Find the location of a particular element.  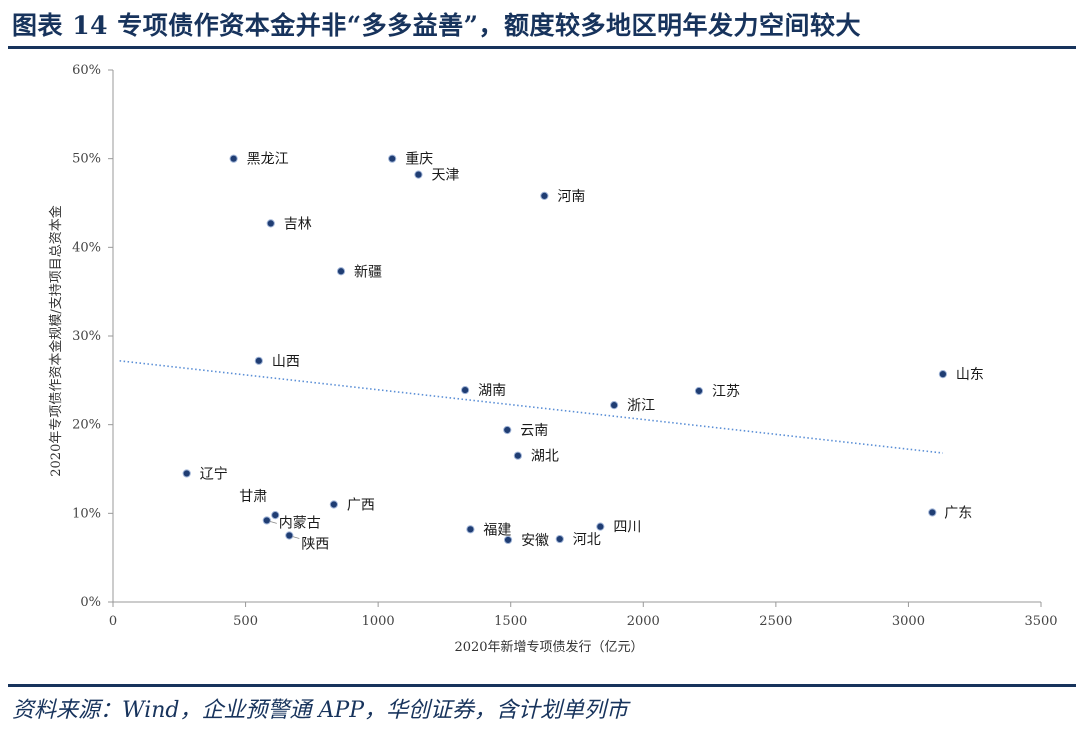

x-tick-label: 500 is located at coordinates (245, 621).